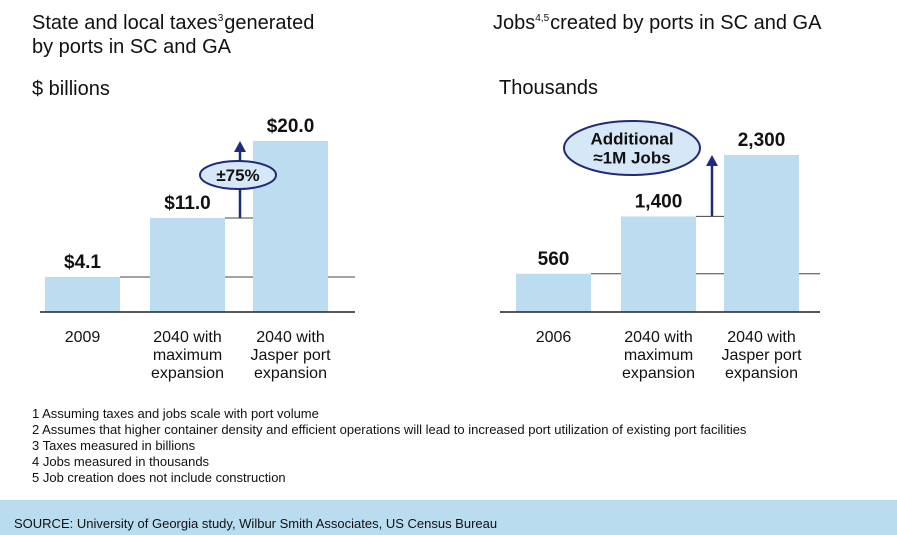  I want to click on value-label: 560, so click(554, 259).